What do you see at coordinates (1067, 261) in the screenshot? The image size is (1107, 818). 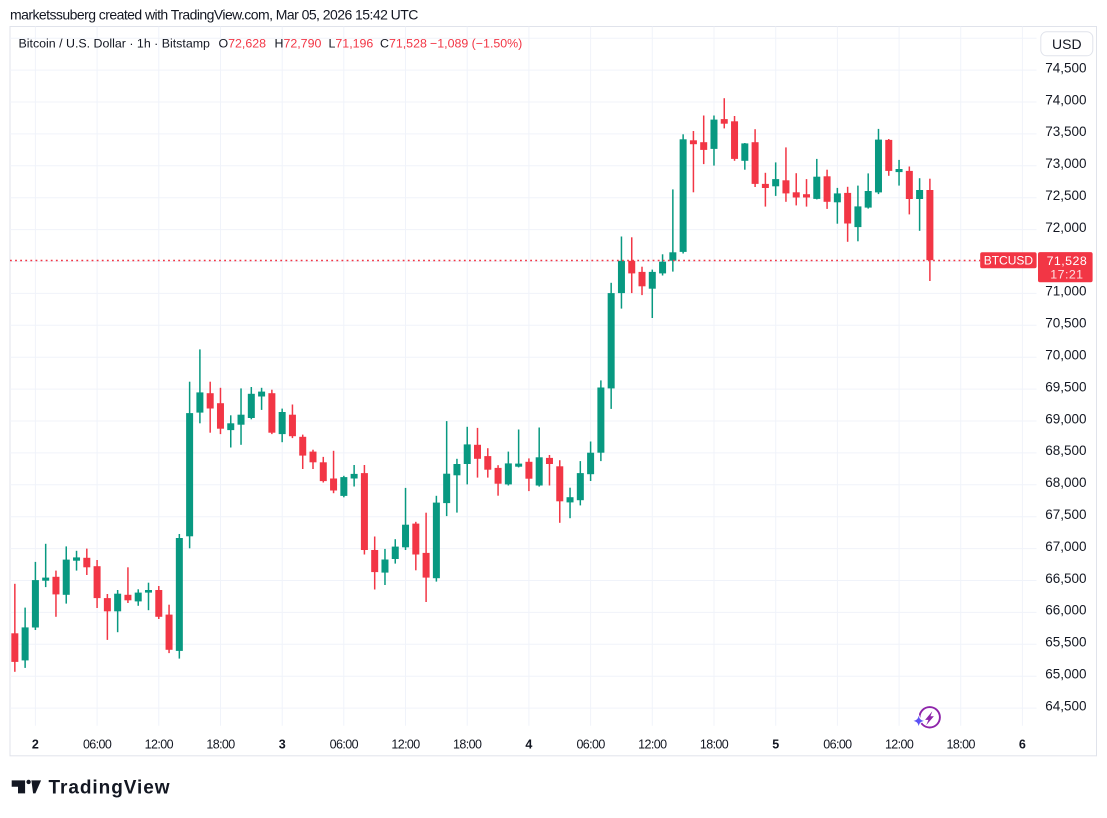 I see `svg-text: 71,528` at bounding box center [1067, 261].